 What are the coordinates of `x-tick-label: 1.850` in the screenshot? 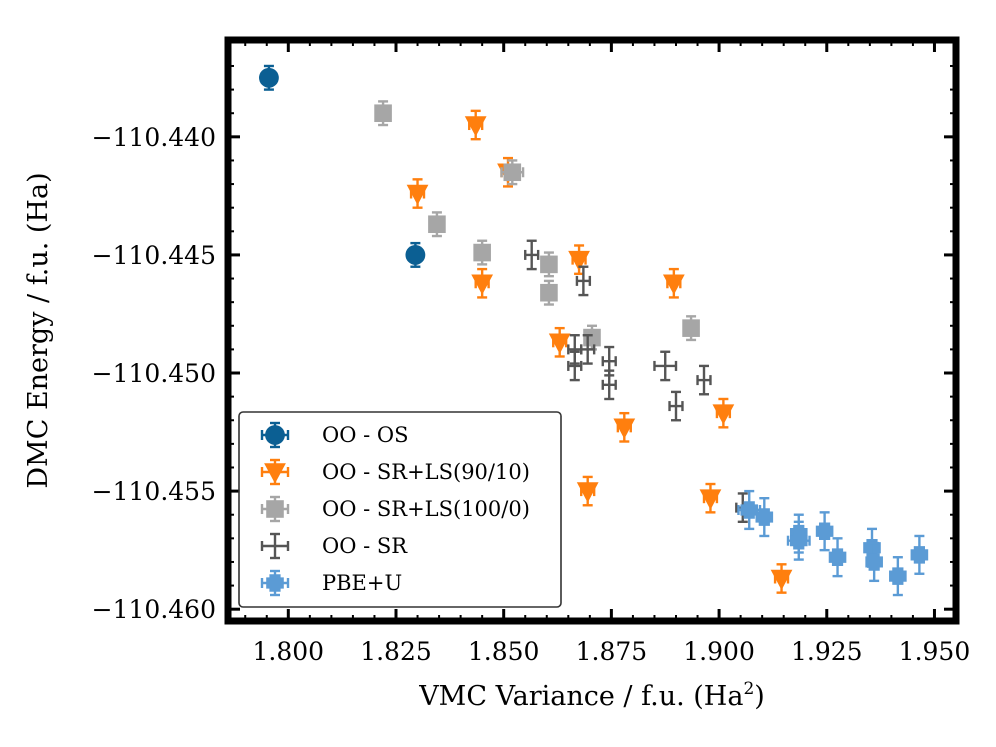 It's located at (504, 651).